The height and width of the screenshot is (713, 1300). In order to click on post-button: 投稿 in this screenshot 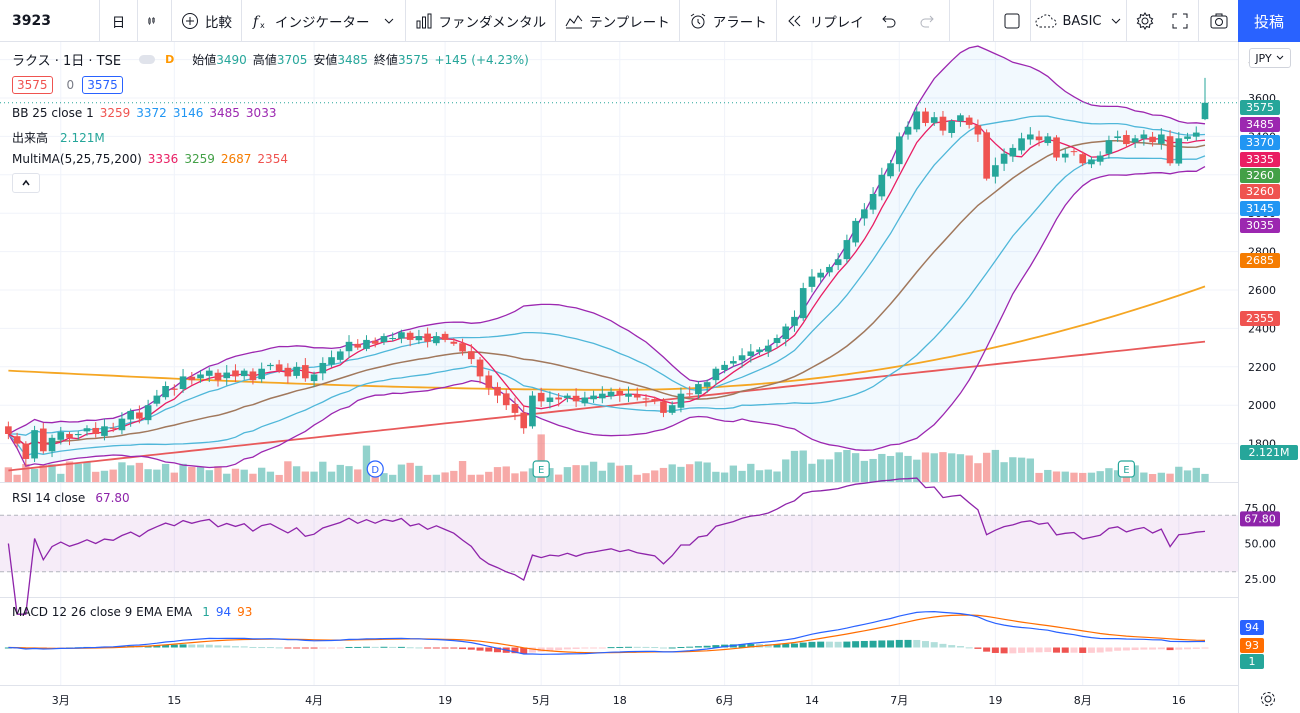, I will do `click(1269, 21)`.